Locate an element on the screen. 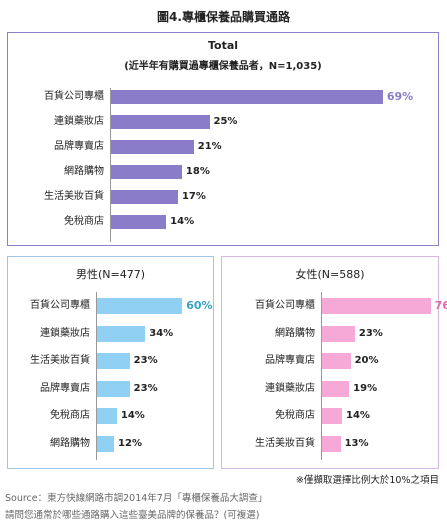 The width and height of the screenshot is (447, 527). female-value-label: 76% is located at coordinates (440, 305).